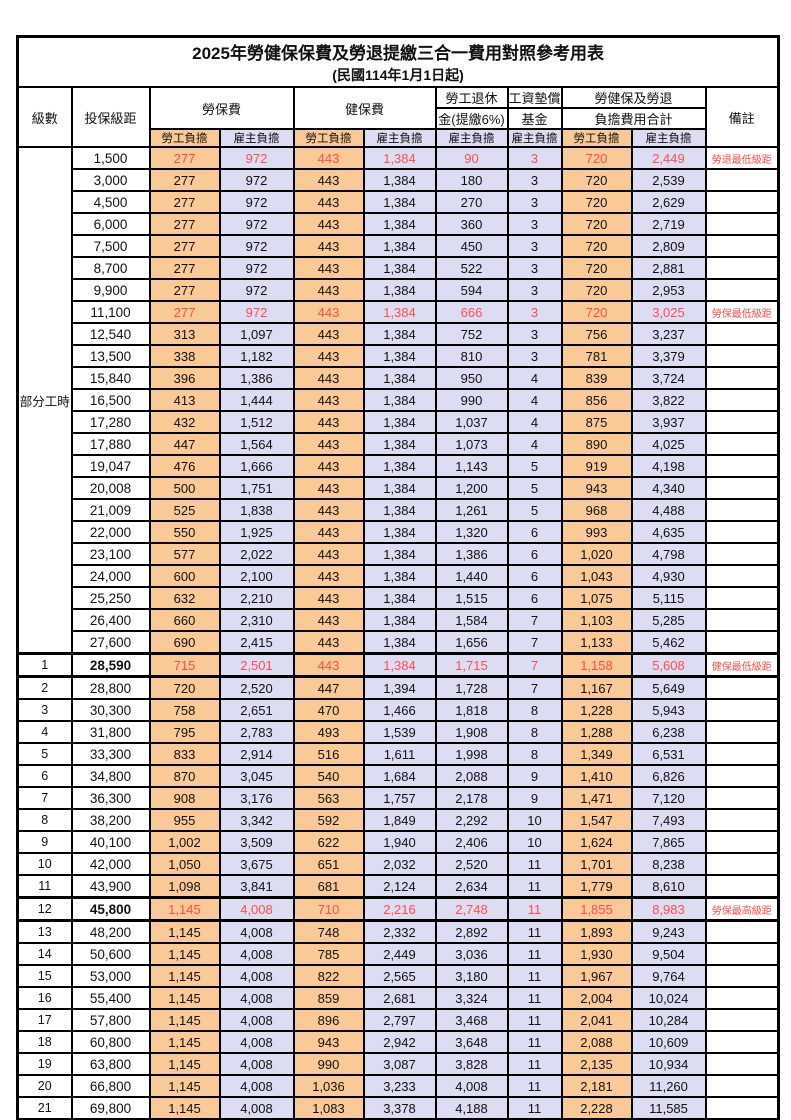 Image resolution: width=791 pixels, height=1120 pixels. What do you see at coordinates (328, 886) in the screenshot?
I see `cell-value: 681` at bounding box center [328, 886].